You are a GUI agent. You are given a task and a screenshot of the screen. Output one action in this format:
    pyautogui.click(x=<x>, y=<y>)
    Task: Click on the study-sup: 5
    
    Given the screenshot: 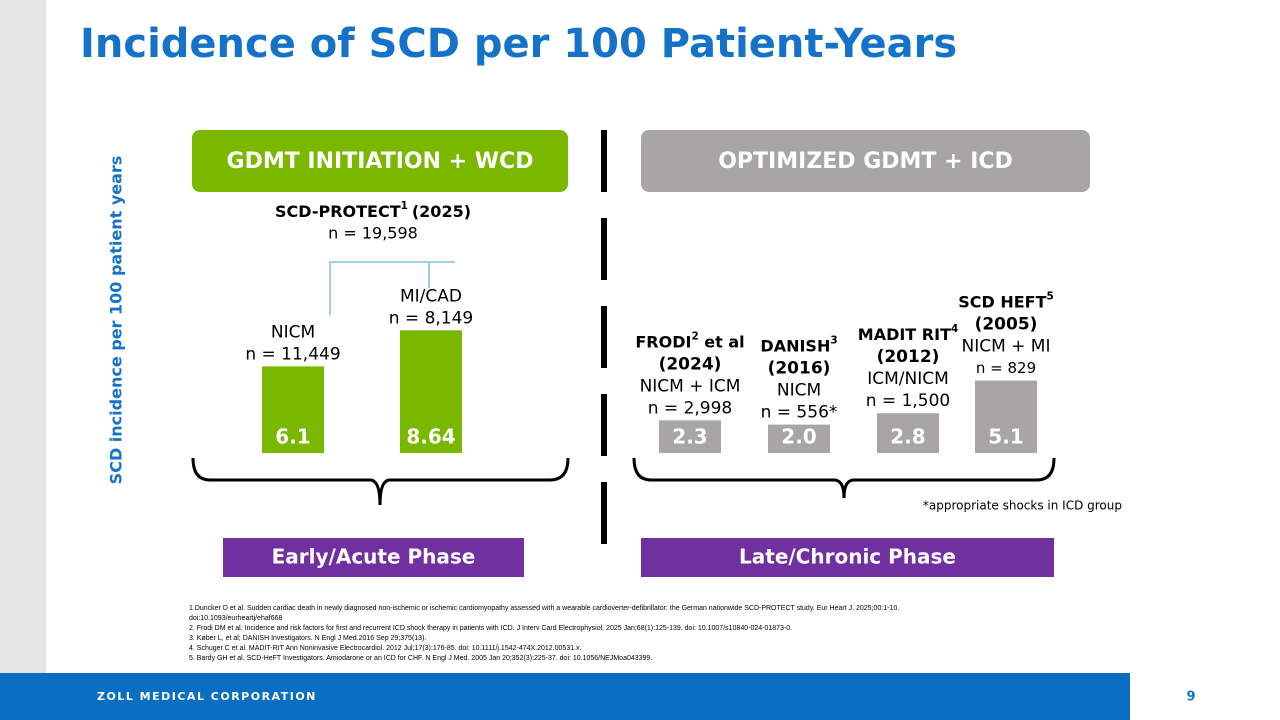 What is the action you would take?
    pyautogui.click(x=1050, y=297)
    